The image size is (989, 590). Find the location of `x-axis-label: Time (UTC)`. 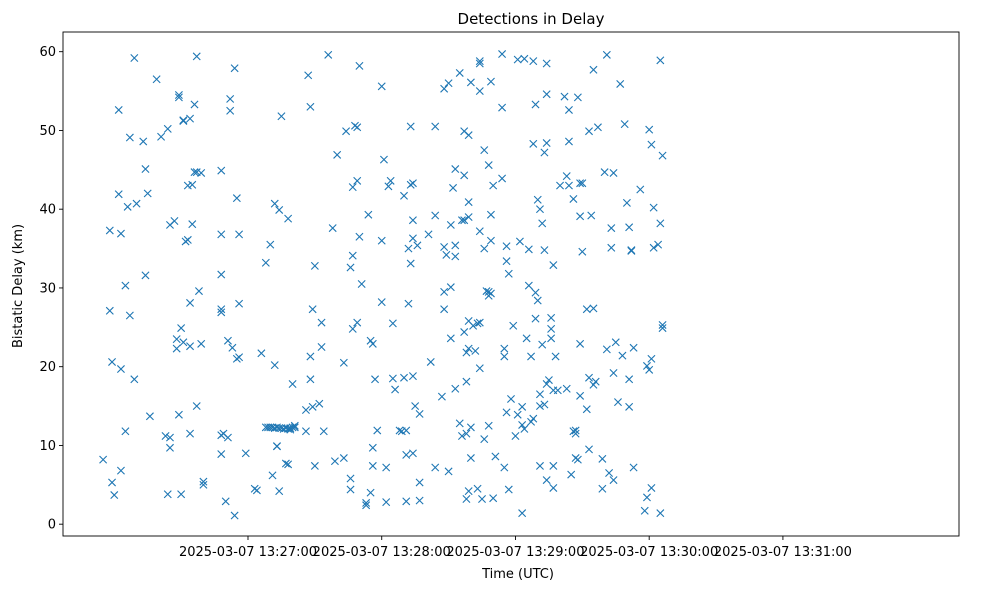

x-axis-label: Time (UTC) is located at coordinates (517, 574).